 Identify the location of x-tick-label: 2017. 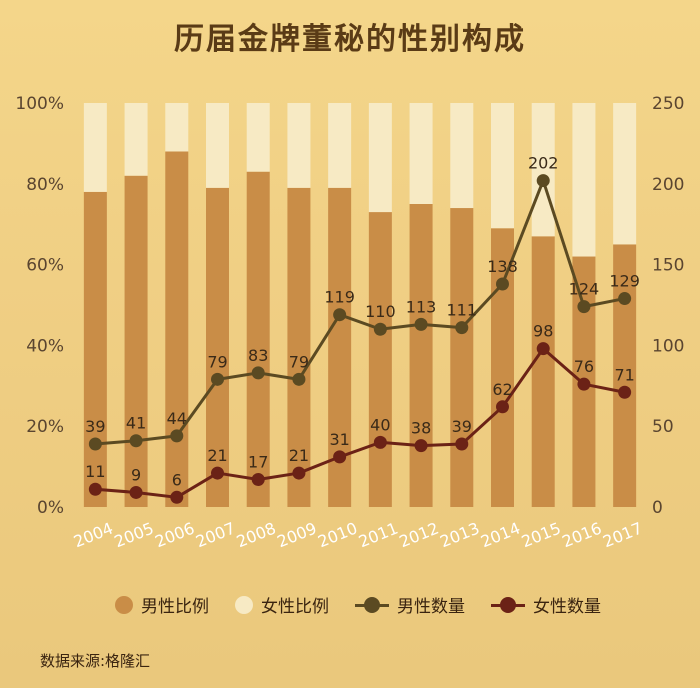
(622, 534).